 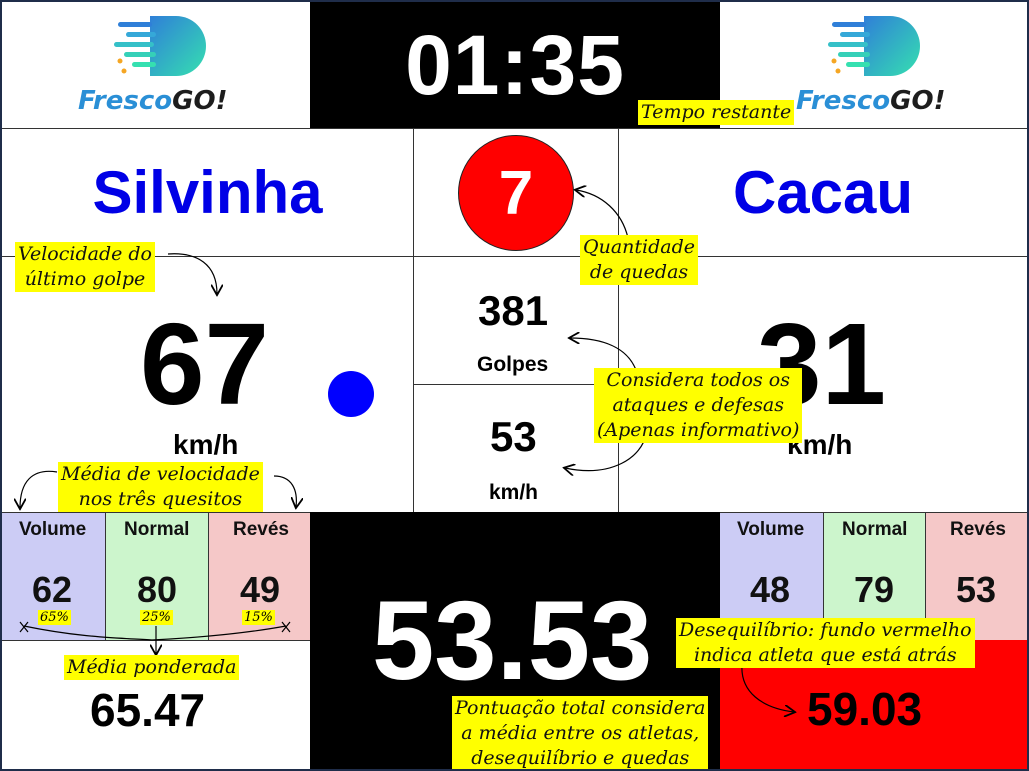 I want to click on player-left-name: Silvinha, so click(x=207, y=192).